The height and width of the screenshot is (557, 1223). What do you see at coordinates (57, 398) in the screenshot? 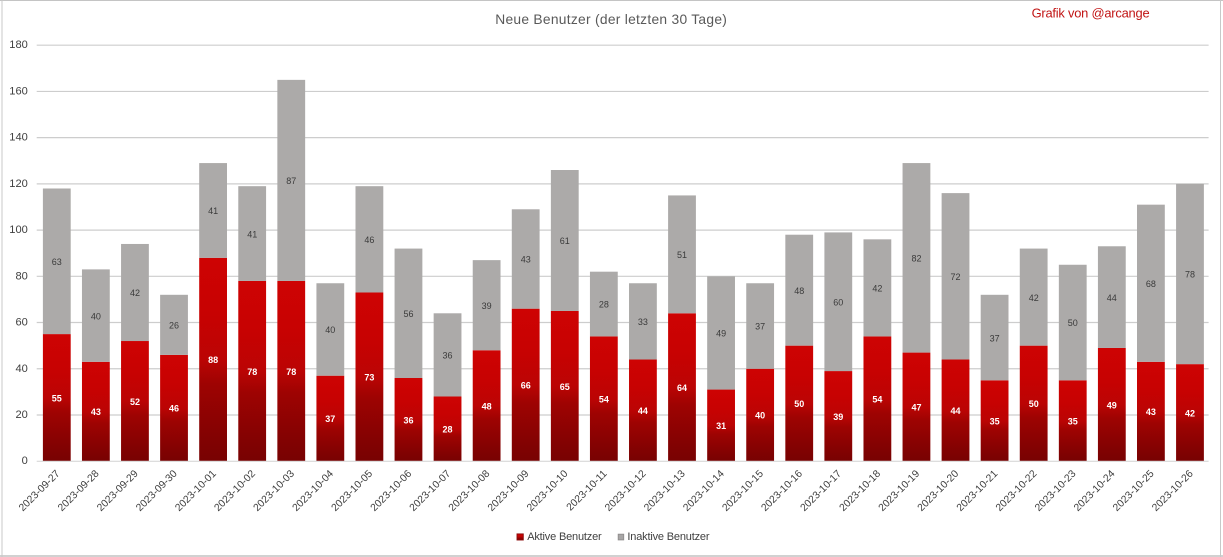
I see `svg-text: 55` at bounding box center [57, 398].